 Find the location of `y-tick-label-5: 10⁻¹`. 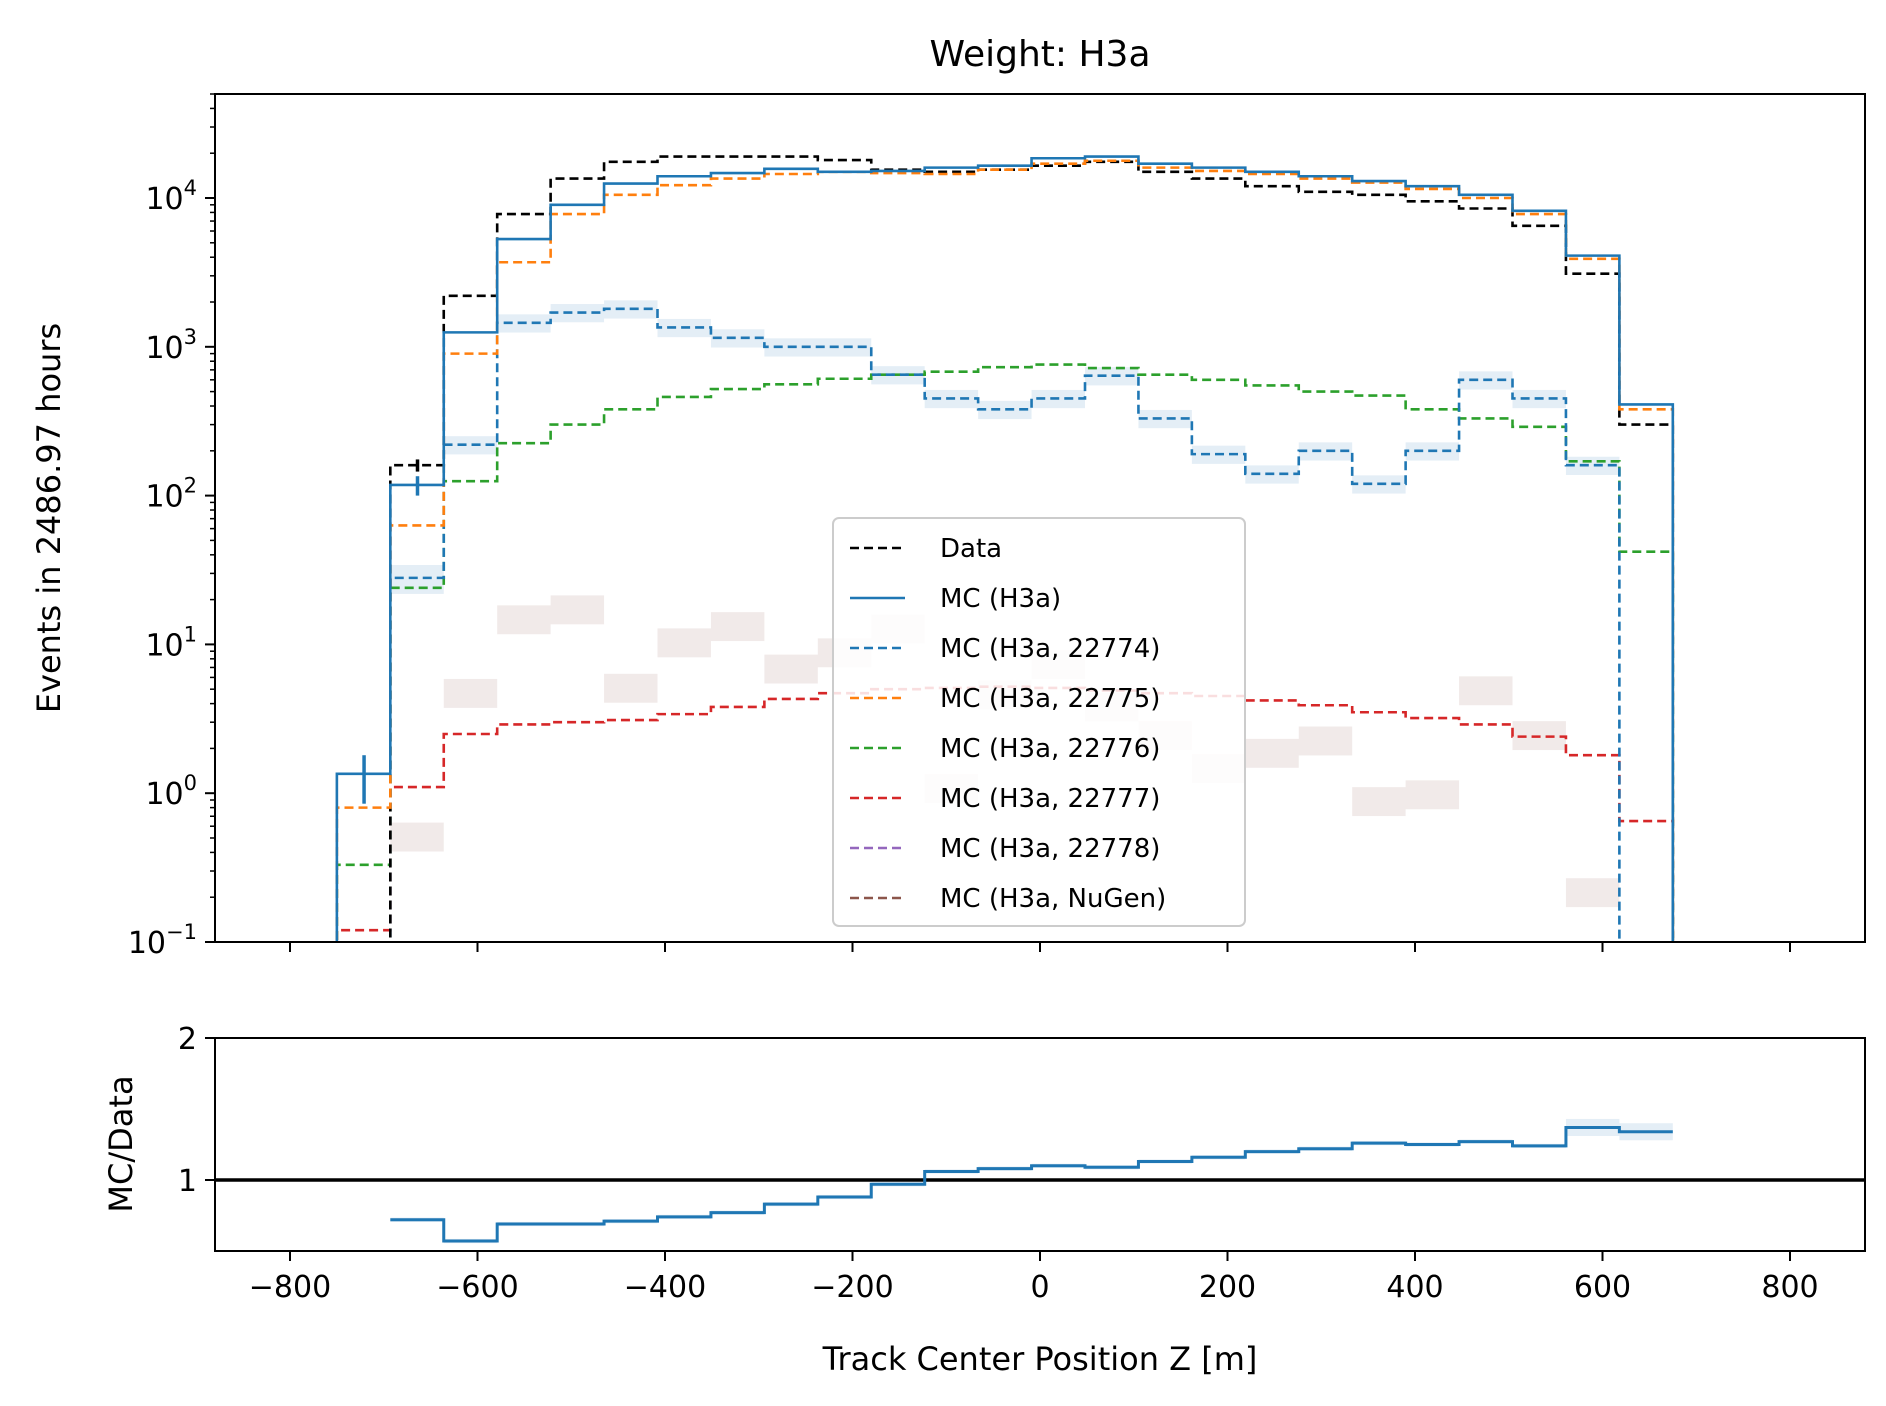

y-tick-label-5: 10⁻¹ is located at coordinates (162, 940).